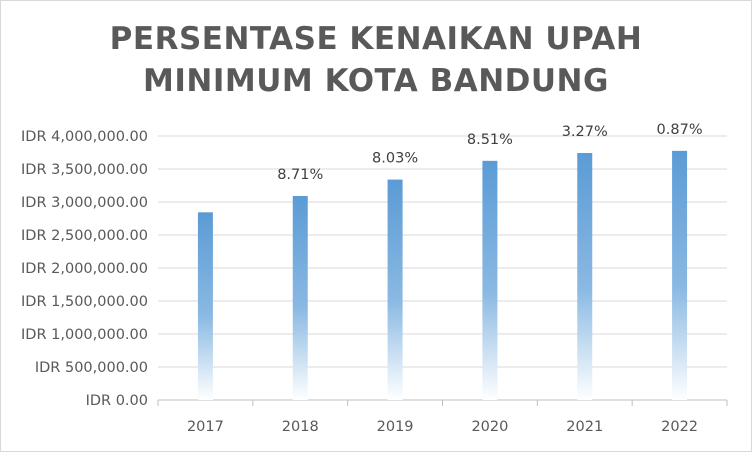 This screenshot has height=452, width=752. I want to click on bar-2019, so click(395, 290).